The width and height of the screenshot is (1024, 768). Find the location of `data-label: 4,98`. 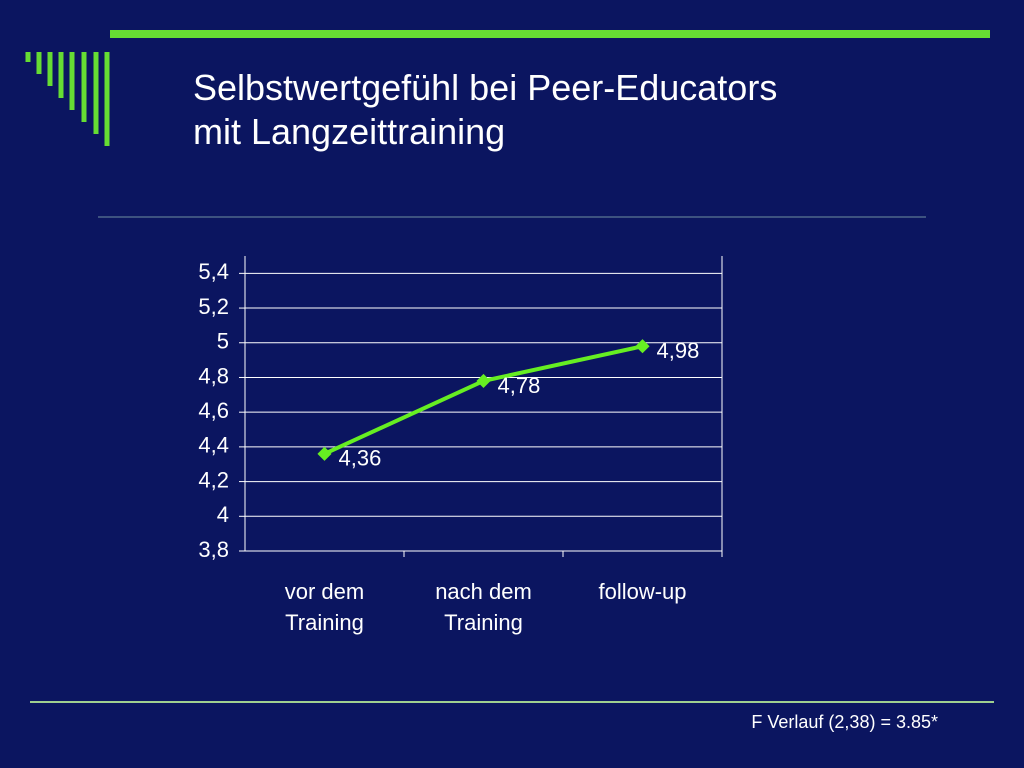

data-label: 4,98 is located at coordinates (678, 350).